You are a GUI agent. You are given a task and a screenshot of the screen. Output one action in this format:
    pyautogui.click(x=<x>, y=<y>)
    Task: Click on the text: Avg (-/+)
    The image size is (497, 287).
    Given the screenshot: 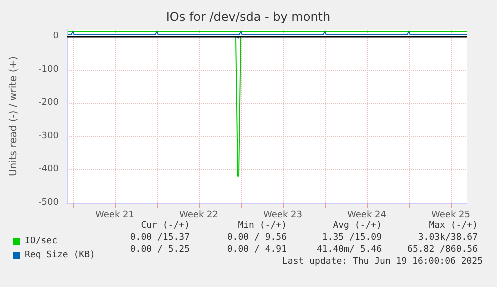 What is the action you would take?
    pyautogui.click(x=357, y=226)
    